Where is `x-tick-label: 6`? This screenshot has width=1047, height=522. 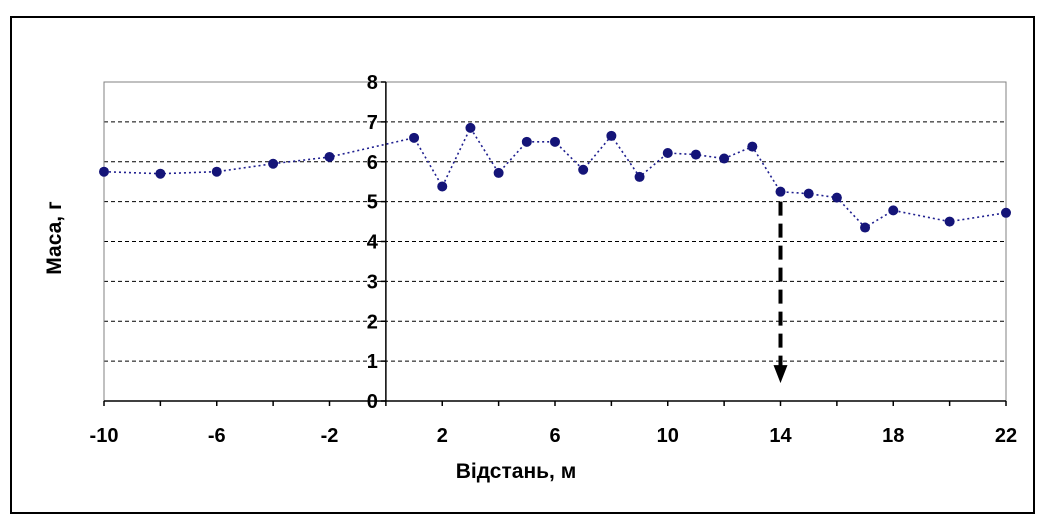
x-tick-label: 6 is located at coordinates (554, 436).